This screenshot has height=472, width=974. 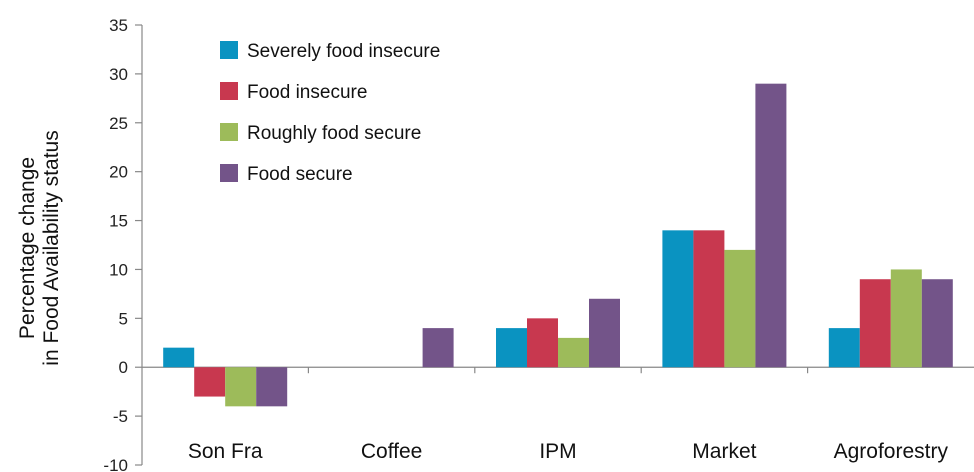 I want to click on y-axis-ticks: 35 30 25 20 15 10 5 0 -5 -10, so click(x=122, y=244).